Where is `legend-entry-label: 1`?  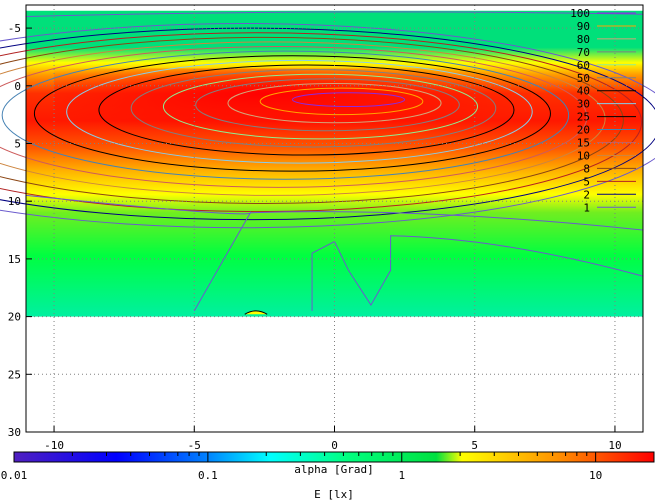
legend-entry-label: 1 is located at coordinates (586, 207).